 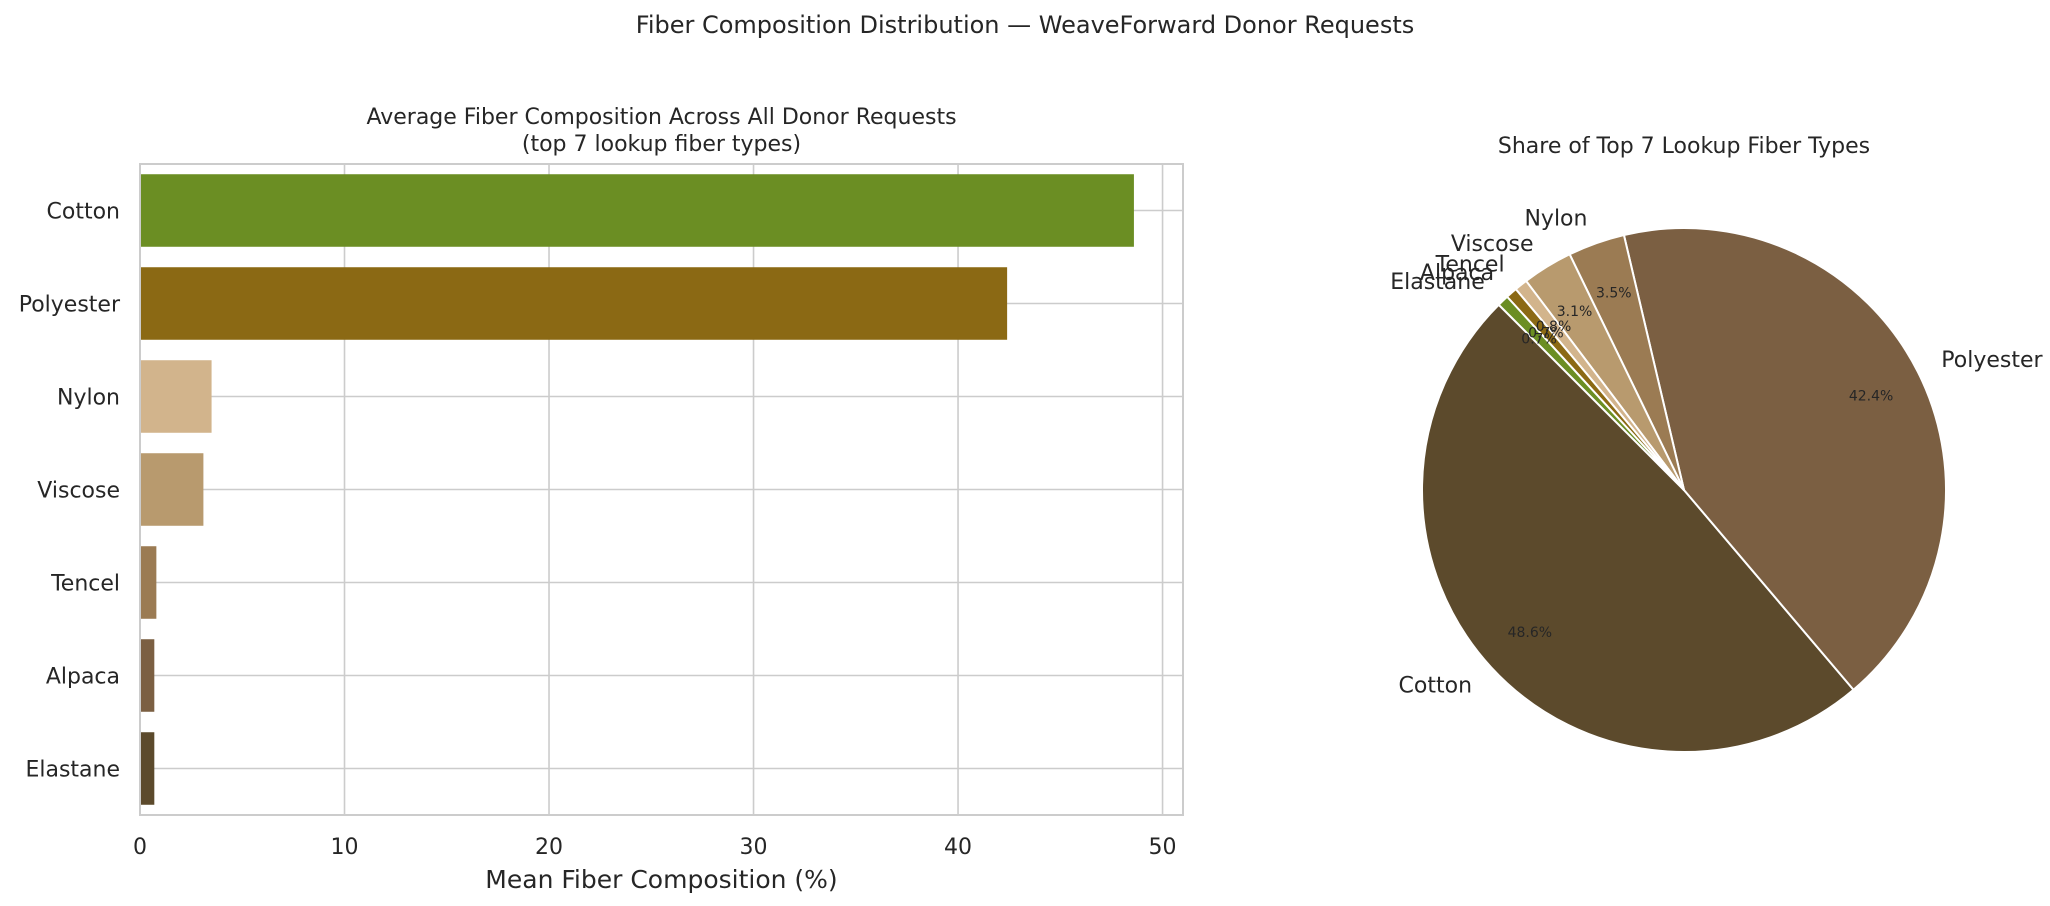 I want to click on pie-slice-cotton, so click(x=1638, y=528).